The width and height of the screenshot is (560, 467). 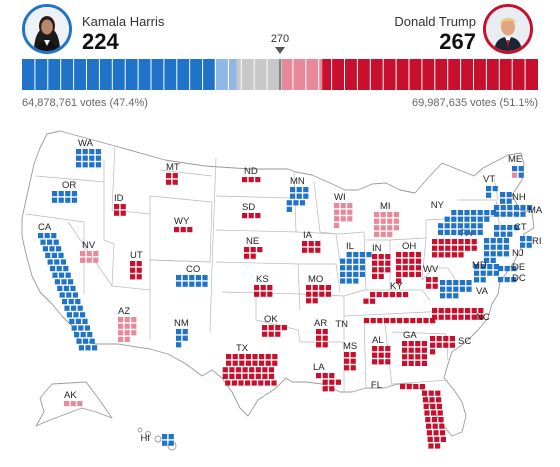 What do you see at coordinates (512, 278) in the screenshot?
I see `state-dc: DC` at bounding box center [512, 278].